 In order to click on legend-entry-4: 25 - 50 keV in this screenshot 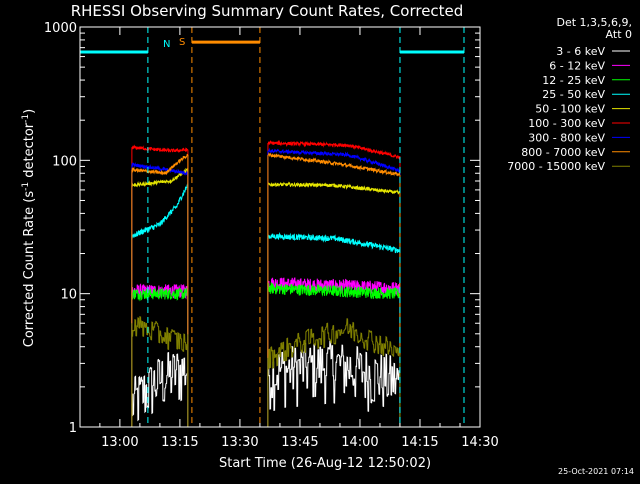, I will do `click(586, 94)`.